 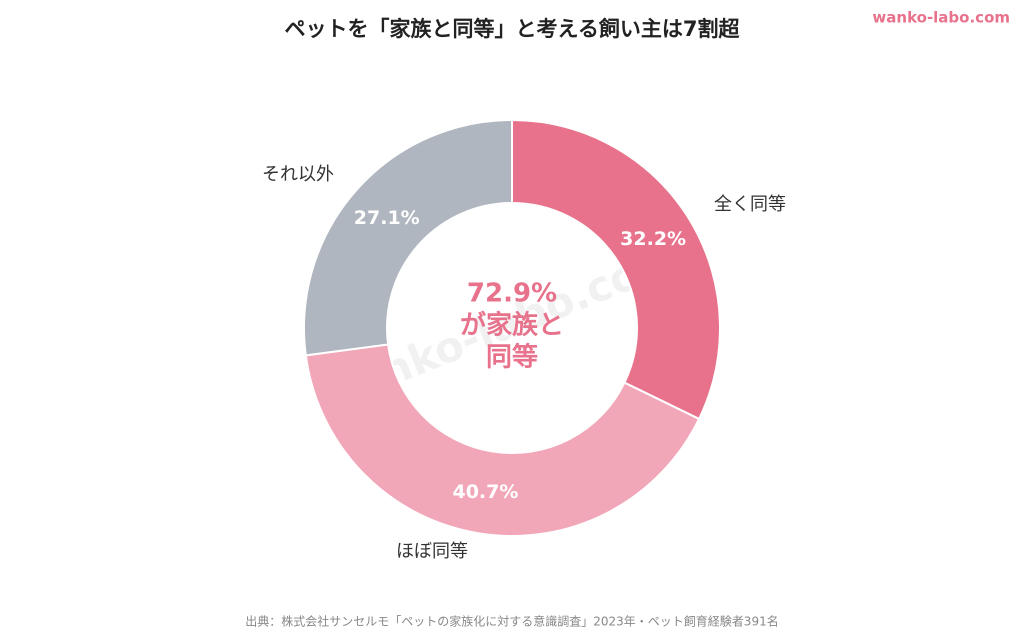 What do you see at coordinates (512, 357) in the screenshot?
I see `center-label: 同等` at bounding box center [512, 357].